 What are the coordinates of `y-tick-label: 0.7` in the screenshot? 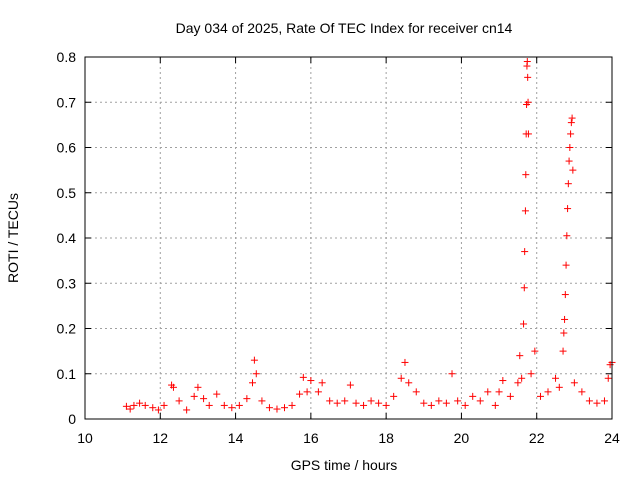 It's located at (67, 102).